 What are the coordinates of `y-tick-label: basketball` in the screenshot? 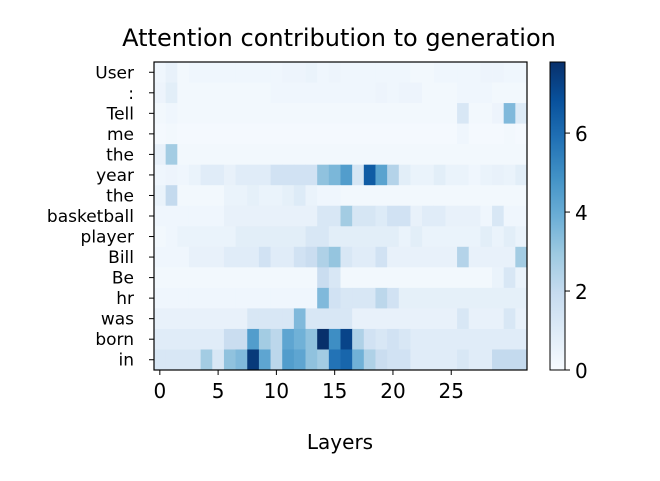 It's located at (90, 217).